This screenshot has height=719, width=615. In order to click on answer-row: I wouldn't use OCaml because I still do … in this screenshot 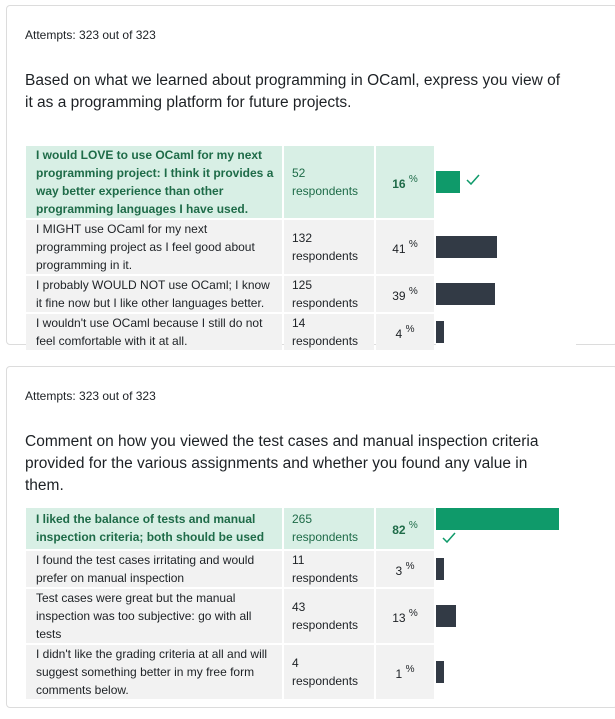, I will do `click(301, 332)`.